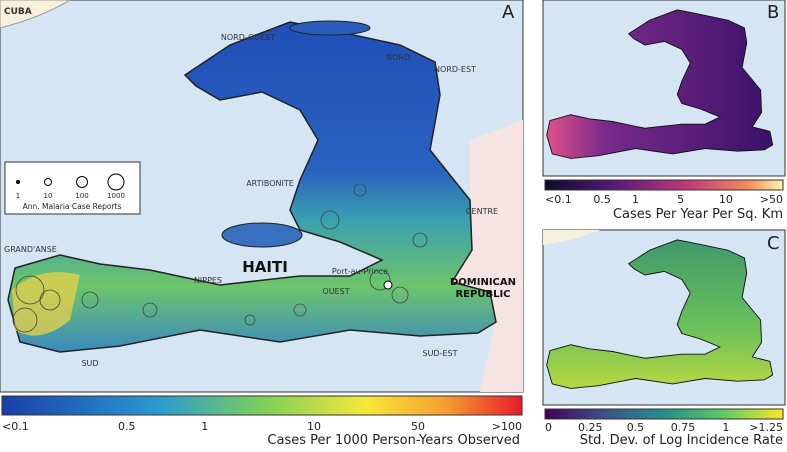 Image resolution: width=787 pixels, height=452 pixels. I want to click on dr-land, so click(487, 256).